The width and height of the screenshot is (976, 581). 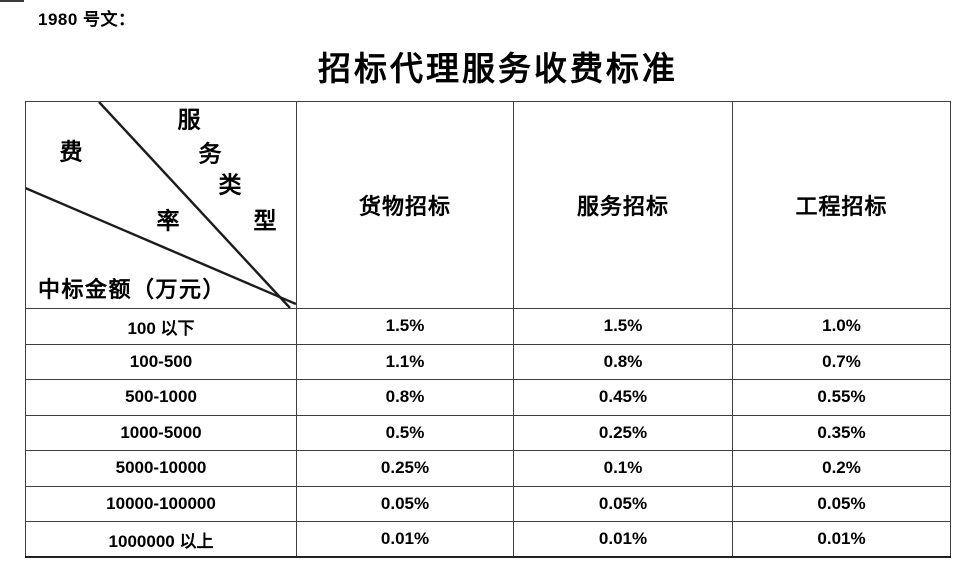 I want to click on column-header-services-tender: 服务招标, so click(x=623, y=205).